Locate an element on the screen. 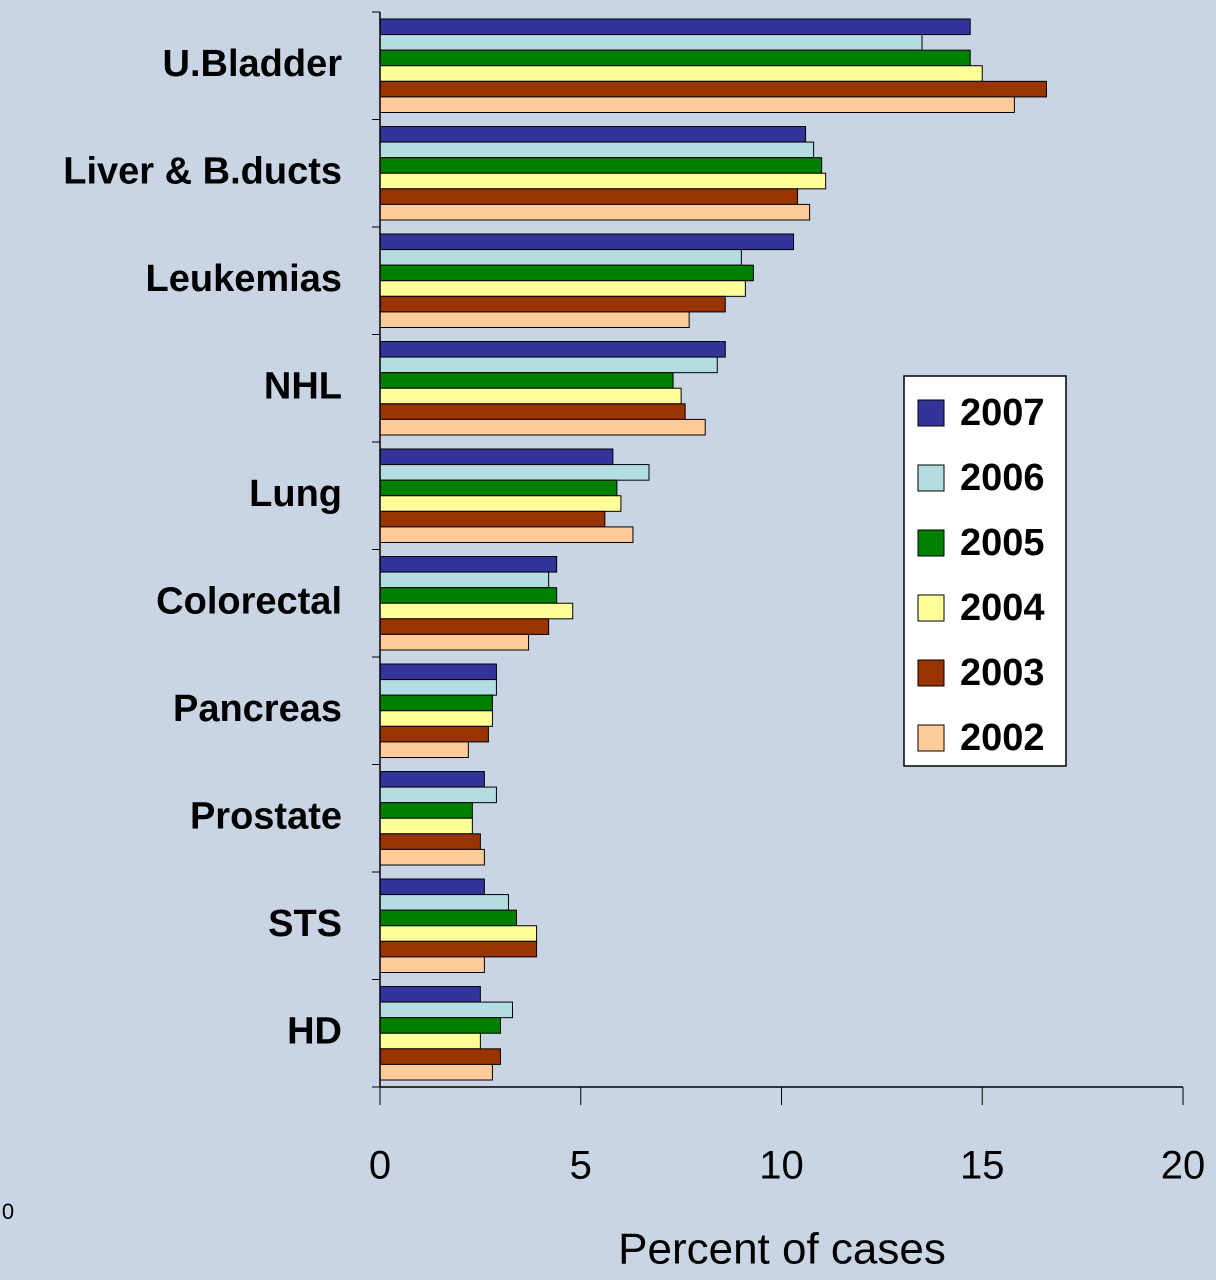 The height and width of the screenshot is (1280, 1216). x-tick-label: 20 is located at coordinates (1183, 1166).